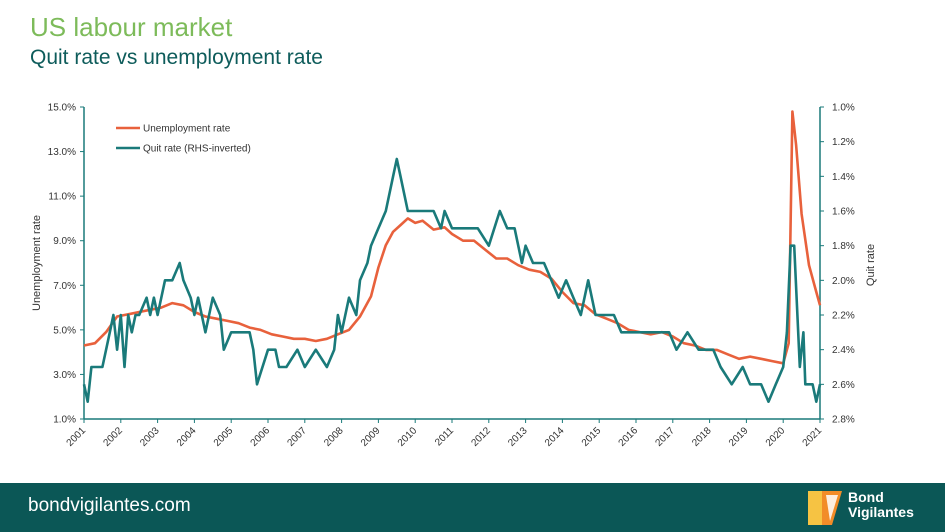 The width and height of the screenshot is (945, 532). What do you see at coordinates (37, 263) in the screenshot?
I see `y-axis-label: Unemployment rate` at bounding box center [37, 263].